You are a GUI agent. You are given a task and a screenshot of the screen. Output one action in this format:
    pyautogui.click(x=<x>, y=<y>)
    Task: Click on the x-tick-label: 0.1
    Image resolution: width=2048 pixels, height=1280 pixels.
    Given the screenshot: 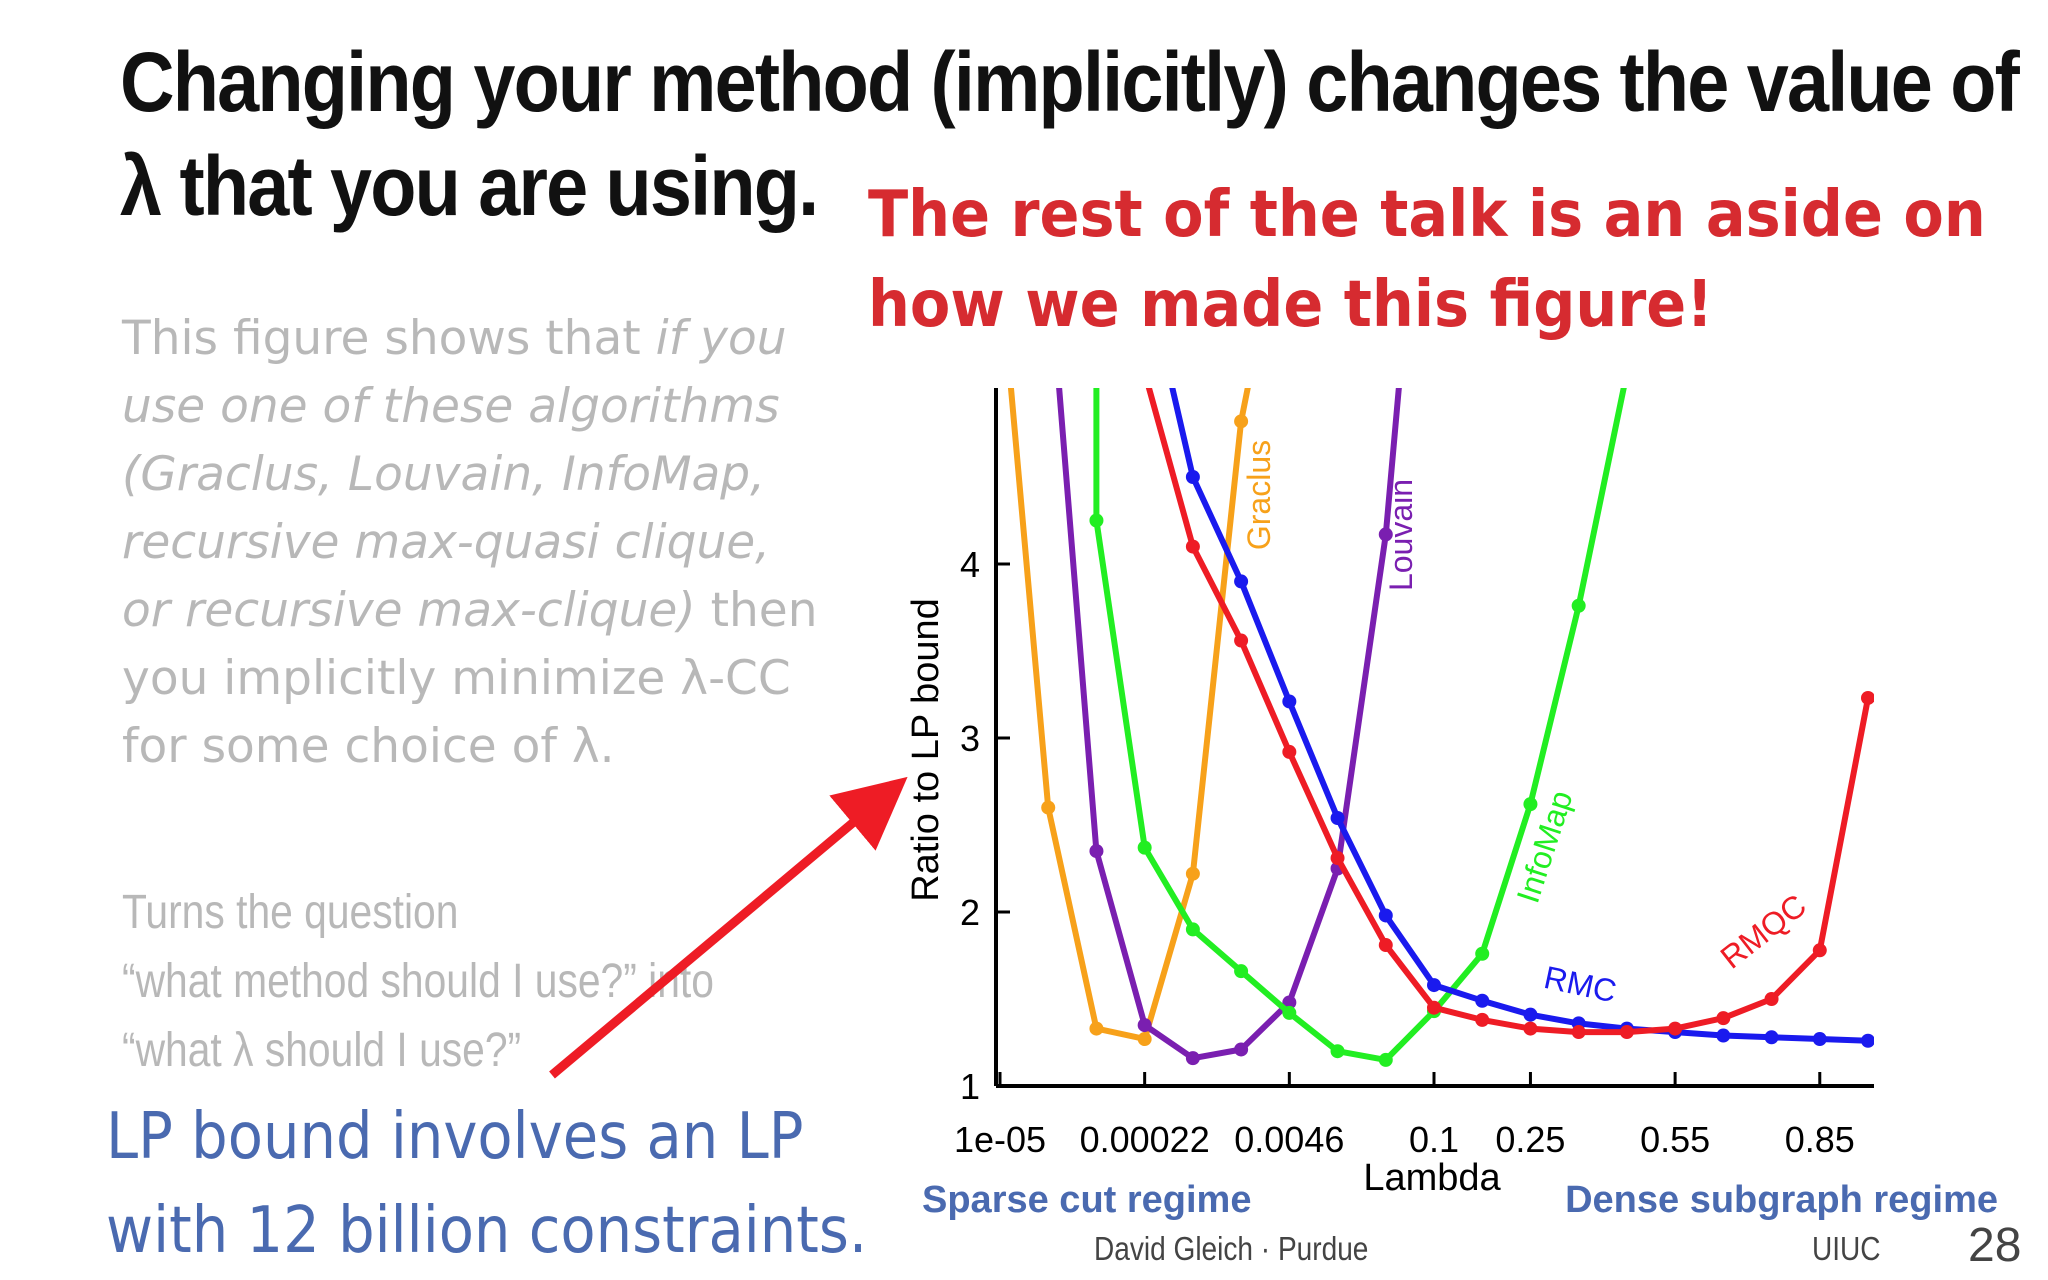 What is the action you would take?
    pyautogui.click(x=1434, y=1139)
    